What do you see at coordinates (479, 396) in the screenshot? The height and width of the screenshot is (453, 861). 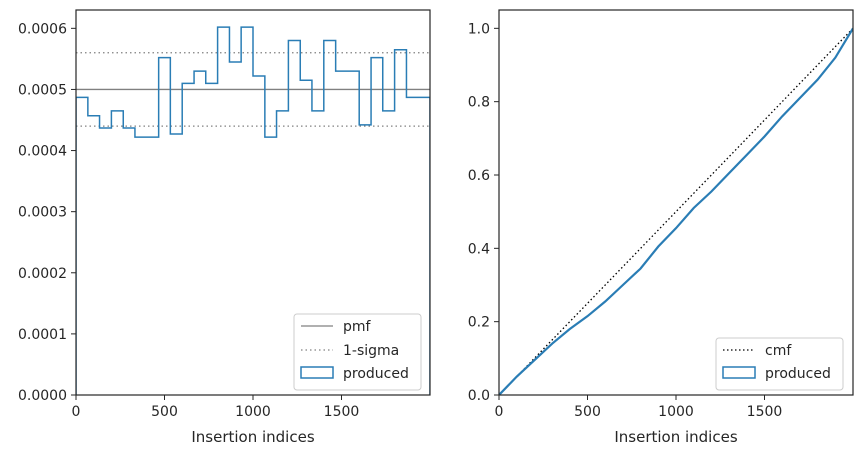 I see `cmf-y-tick-label: 0.0` at bounding box center [479, 396].